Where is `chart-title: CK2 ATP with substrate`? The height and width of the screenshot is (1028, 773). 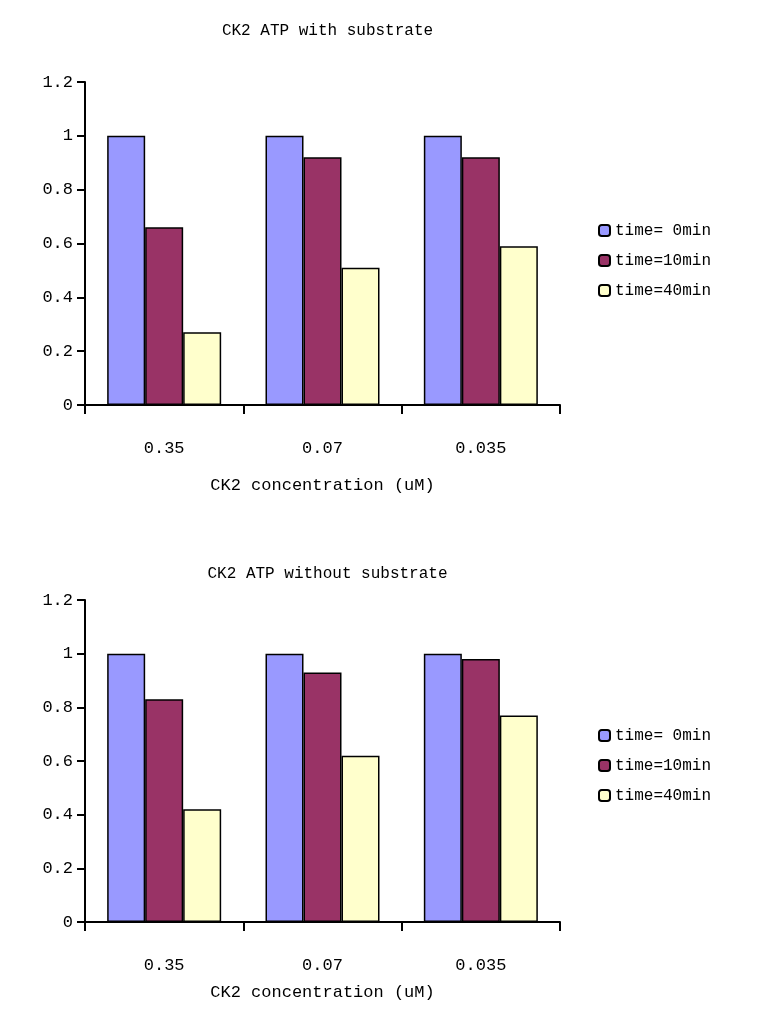 chart-title: CK2 ATP with substrate is located at coordinates (327, 31).